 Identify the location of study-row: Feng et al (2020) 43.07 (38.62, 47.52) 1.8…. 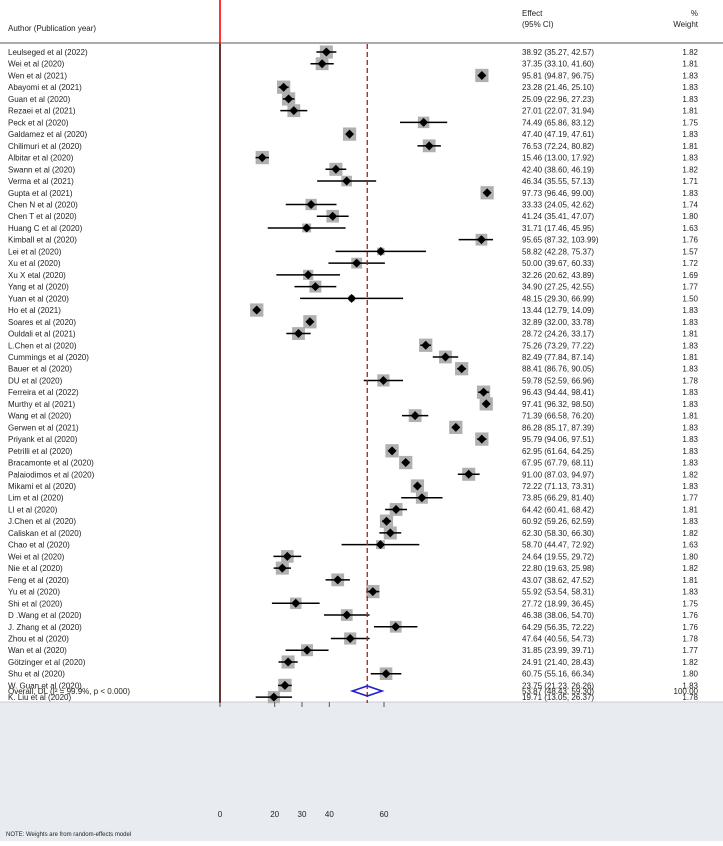
(353, 580).